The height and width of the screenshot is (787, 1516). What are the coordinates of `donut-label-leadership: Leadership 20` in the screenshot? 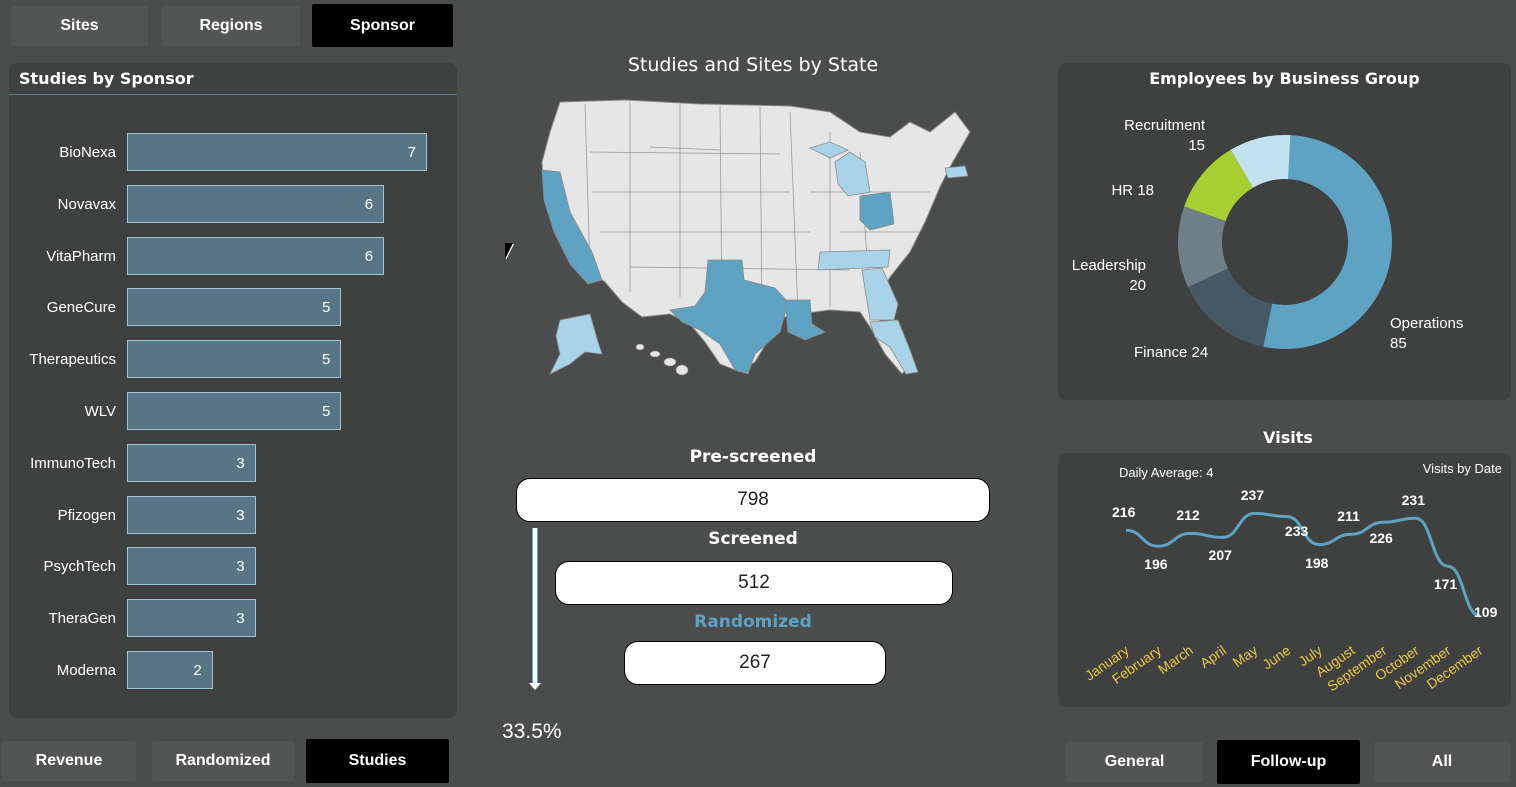 It's located at (1103, 276).